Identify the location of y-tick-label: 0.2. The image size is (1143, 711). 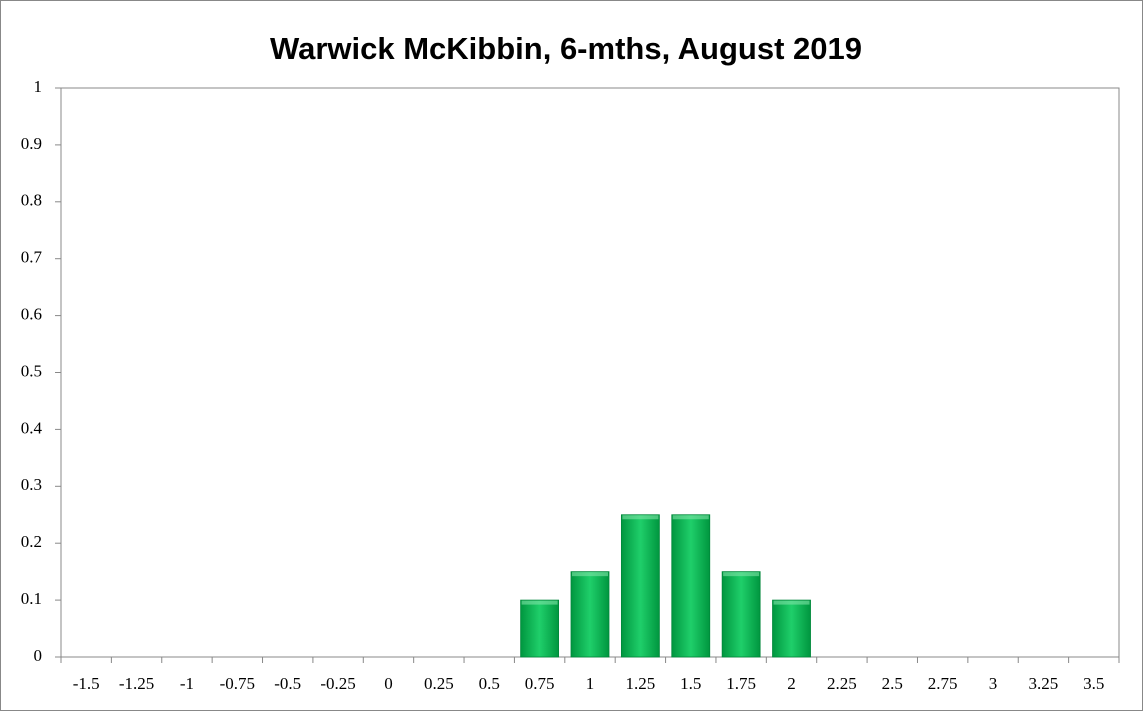
(31, 541).